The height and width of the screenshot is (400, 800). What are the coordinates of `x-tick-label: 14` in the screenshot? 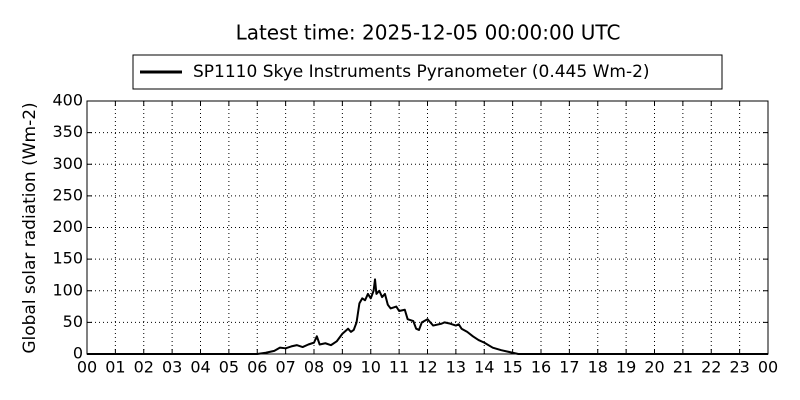 It's located at (484, 367).